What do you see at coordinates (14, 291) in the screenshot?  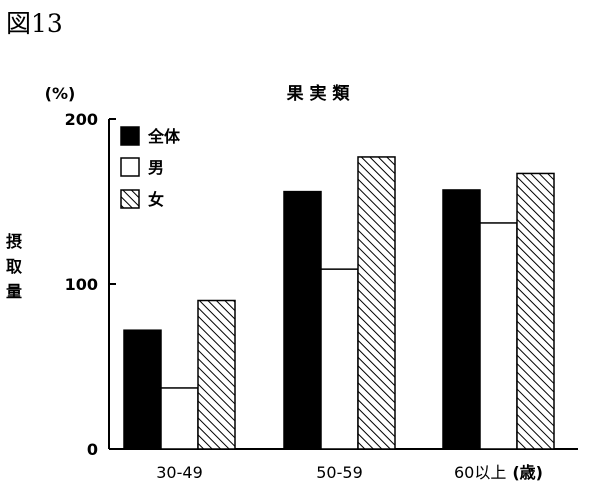 I see `y-axis-label-char: 量` at bounding box center [14, 291].